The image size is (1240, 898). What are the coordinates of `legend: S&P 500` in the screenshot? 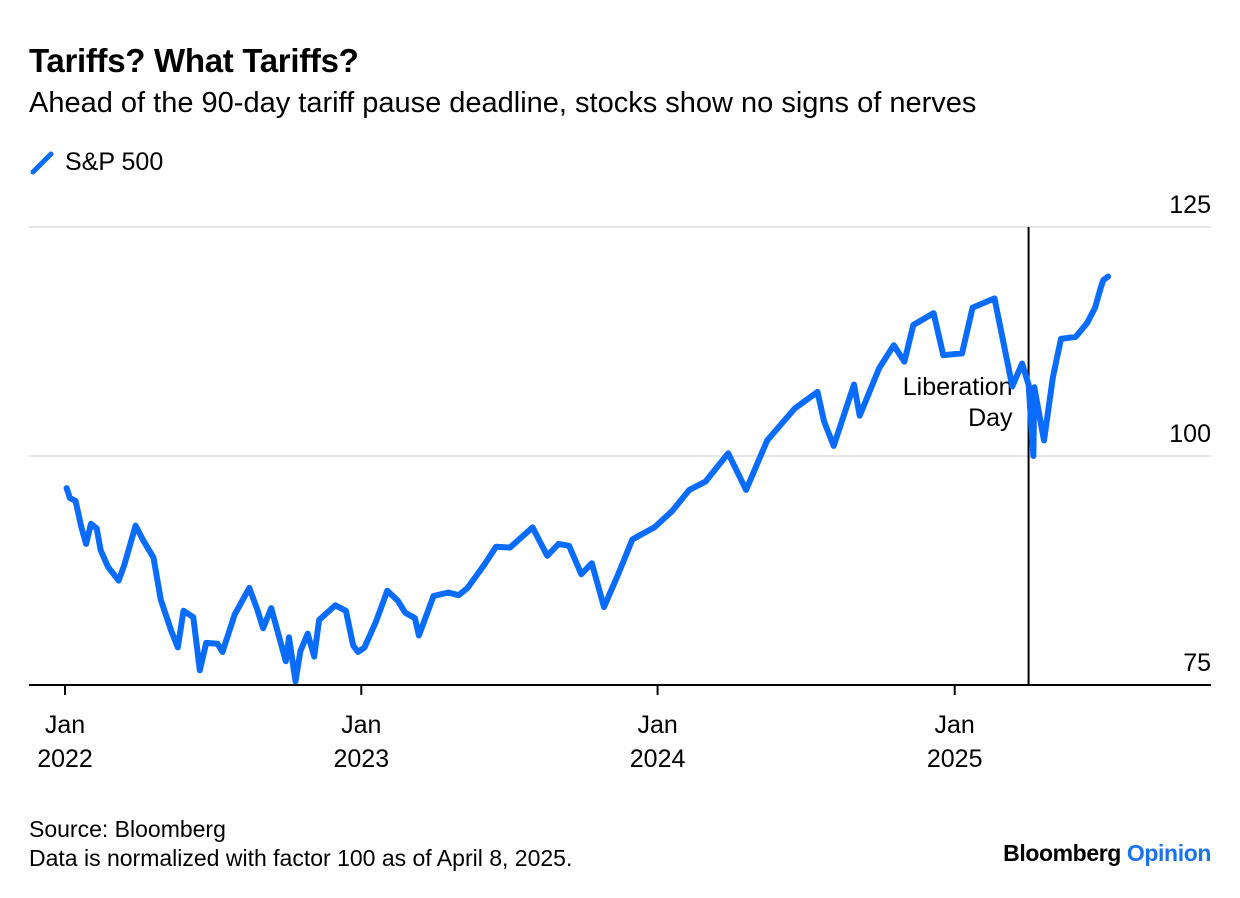 It's located at (96, 162).